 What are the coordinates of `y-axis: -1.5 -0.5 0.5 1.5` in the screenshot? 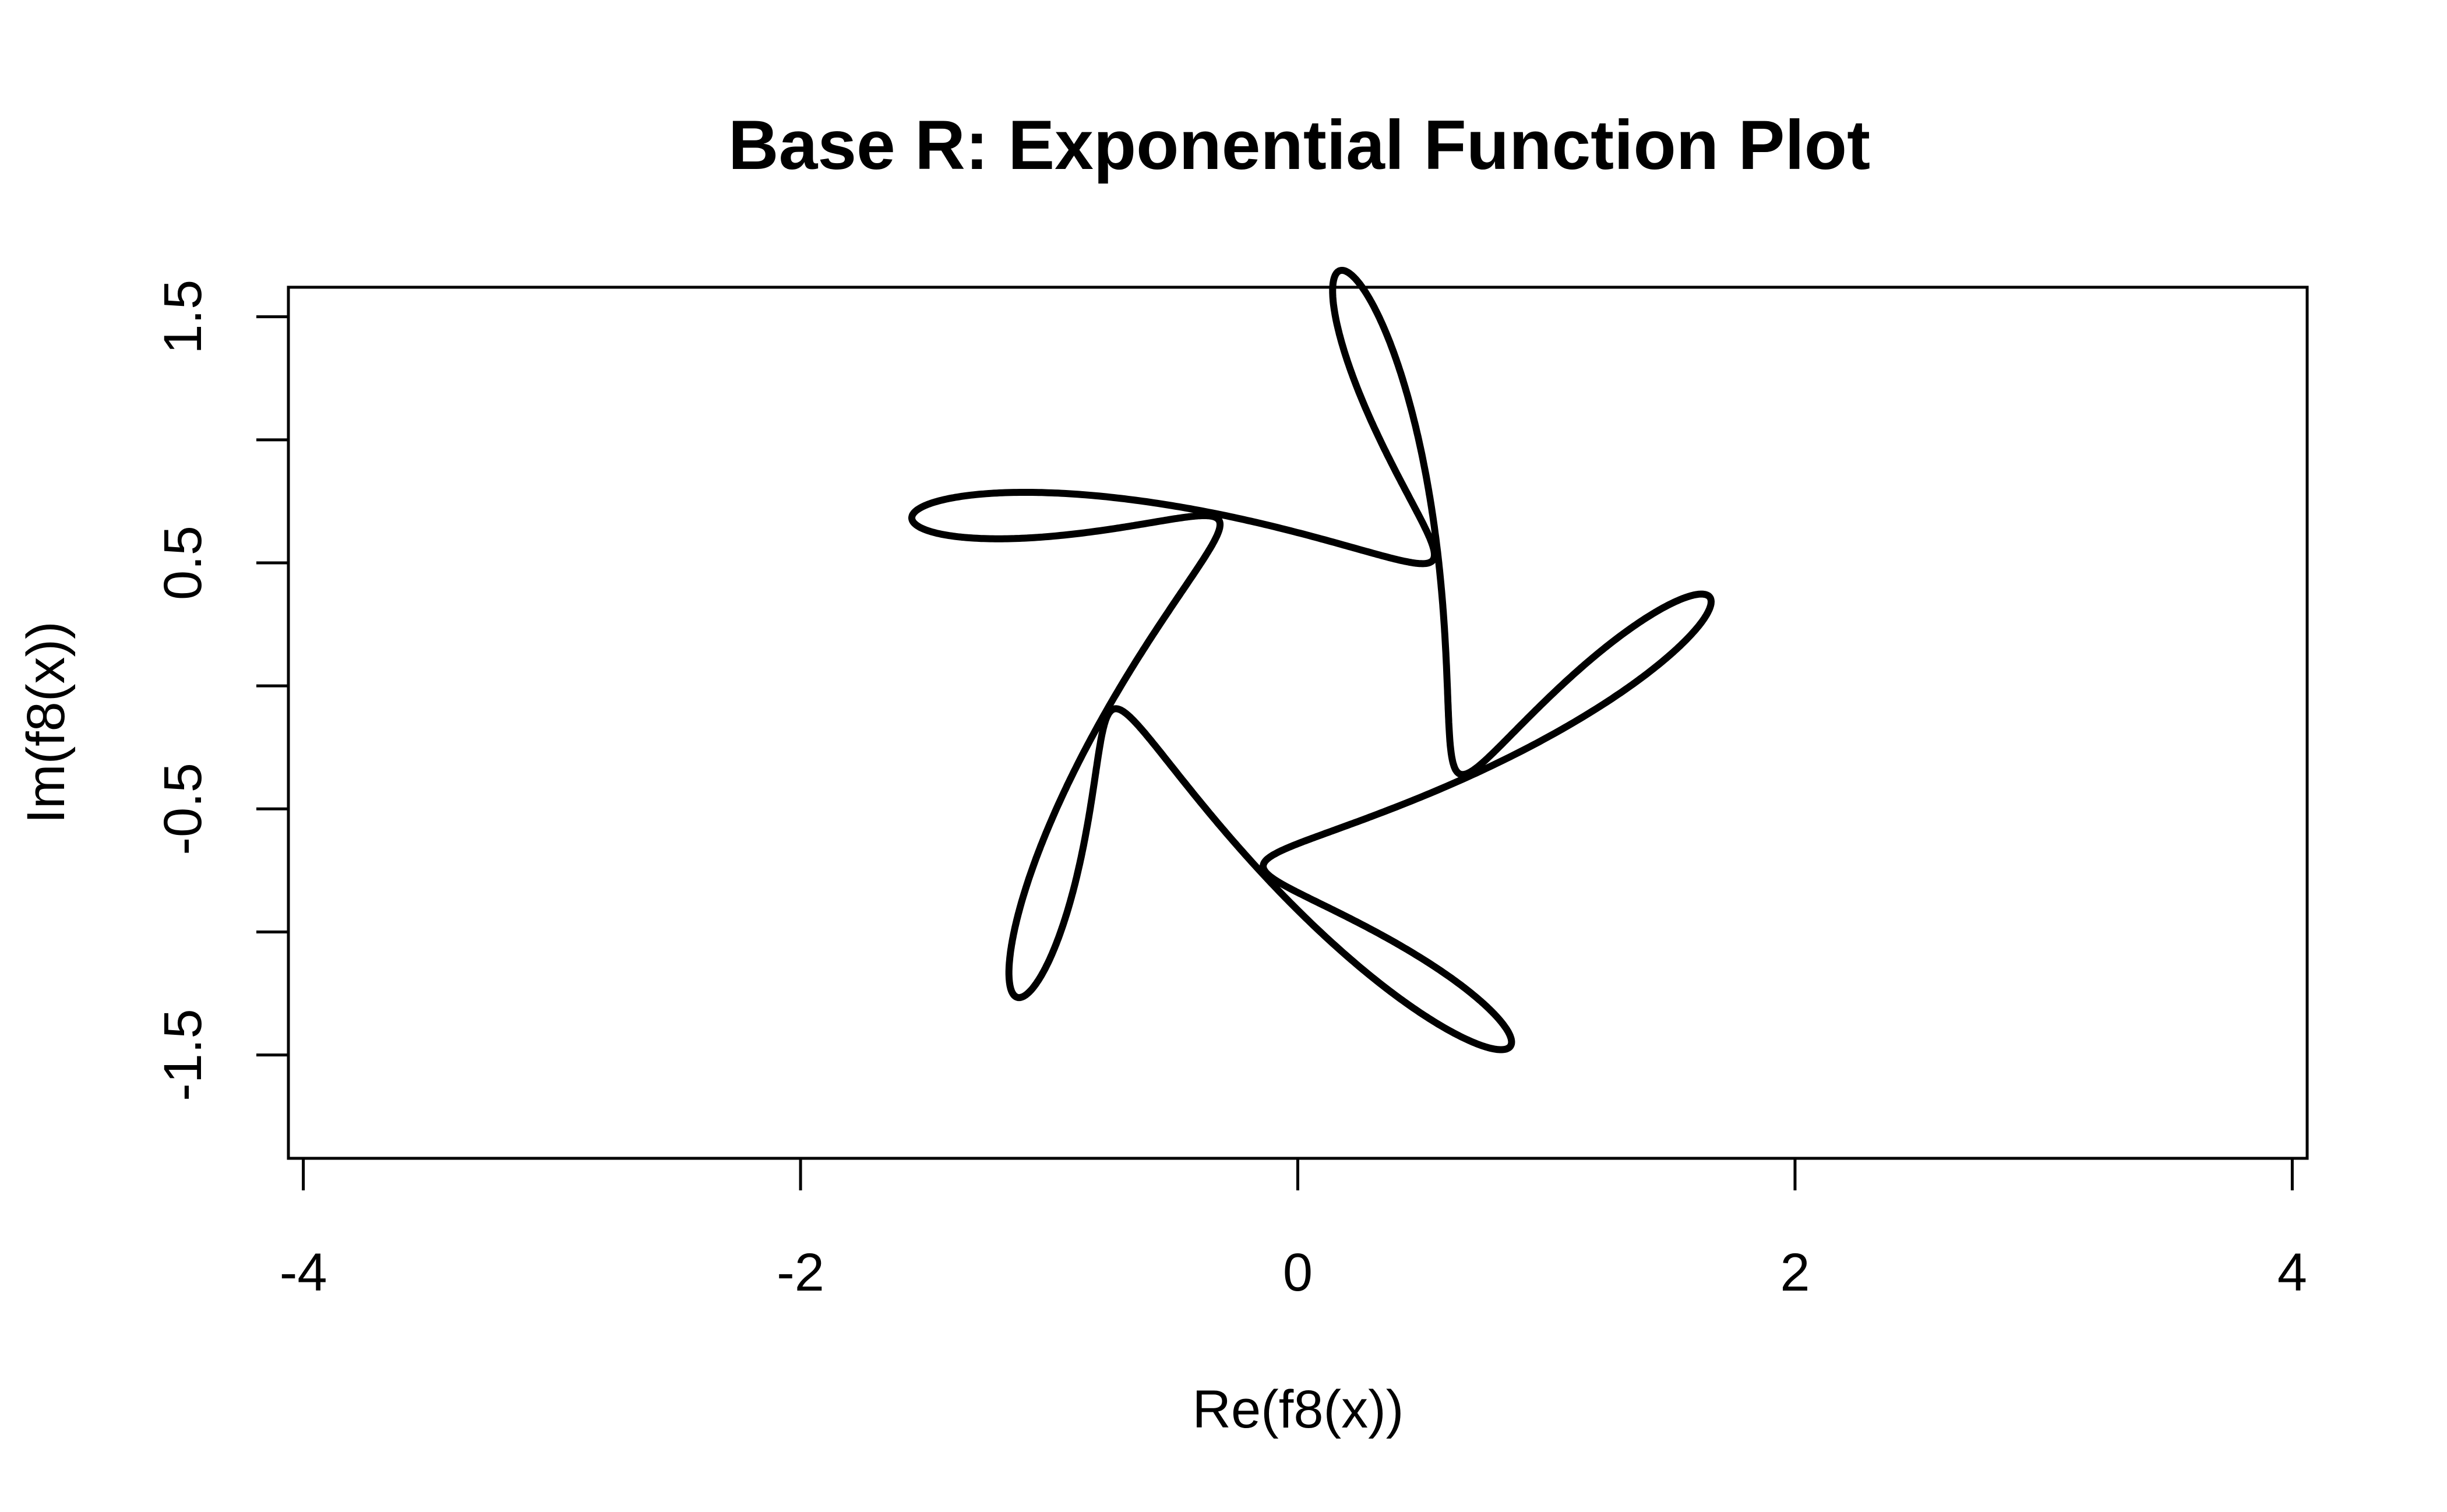 It's located at (221, 690).